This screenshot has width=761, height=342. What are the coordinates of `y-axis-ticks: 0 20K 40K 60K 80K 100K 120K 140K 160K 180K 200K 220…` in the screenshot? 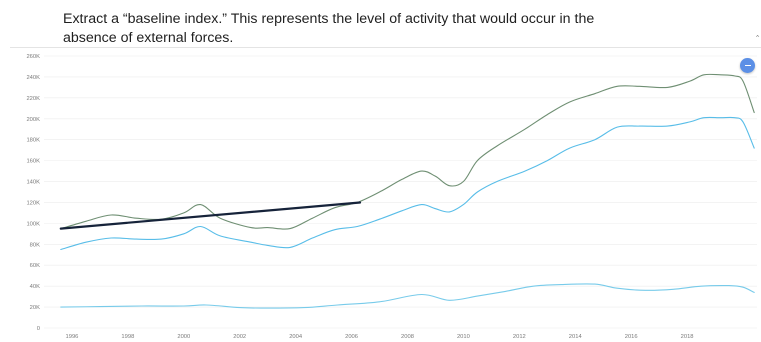 It's located at (33, 193).